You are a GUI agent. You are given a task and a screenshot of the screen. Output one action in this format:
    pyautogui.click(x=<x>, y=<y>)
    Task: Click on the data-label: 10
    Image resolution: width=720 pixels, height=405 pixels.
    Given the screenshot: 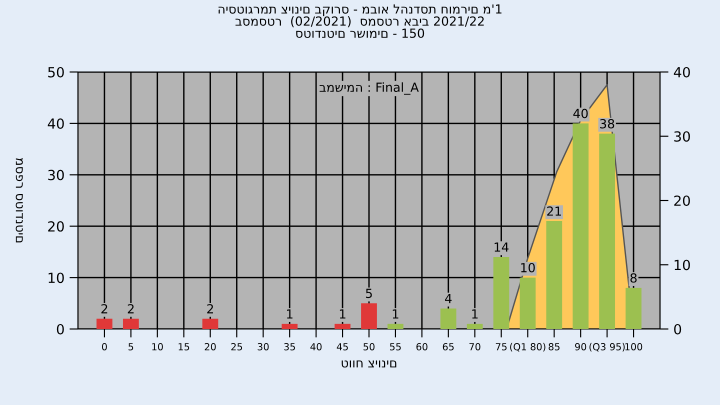 What is the action you would take?
    pyautogui.click(x=528, y=267)
    